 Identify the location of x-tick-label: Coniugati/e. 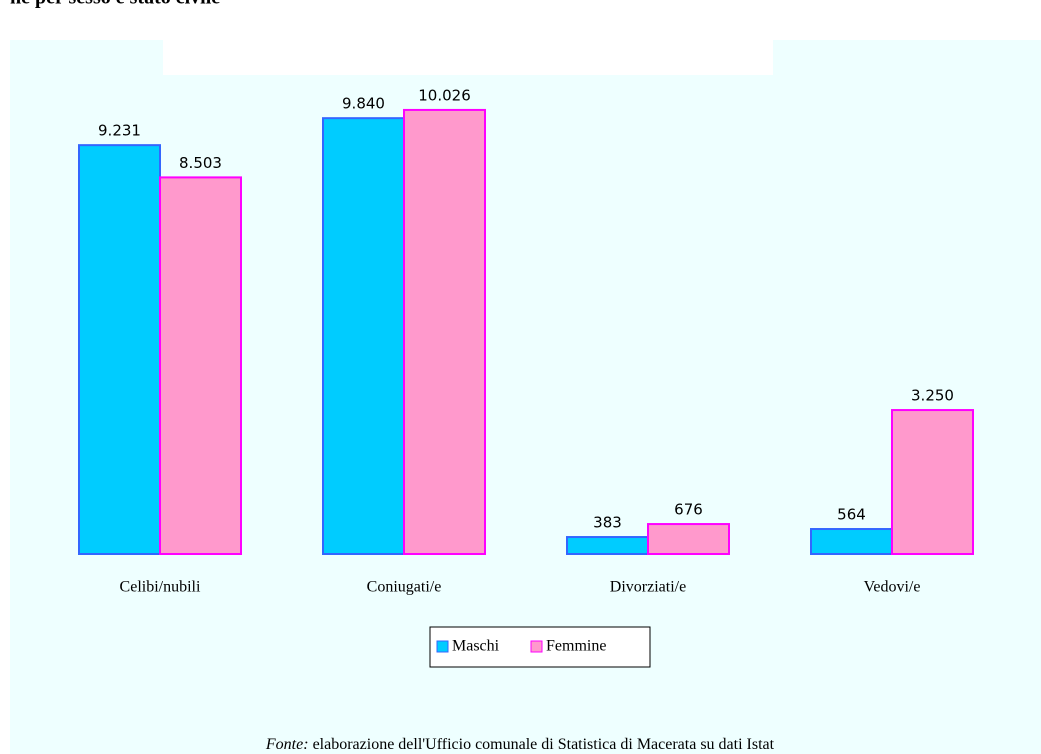
(404, 587).